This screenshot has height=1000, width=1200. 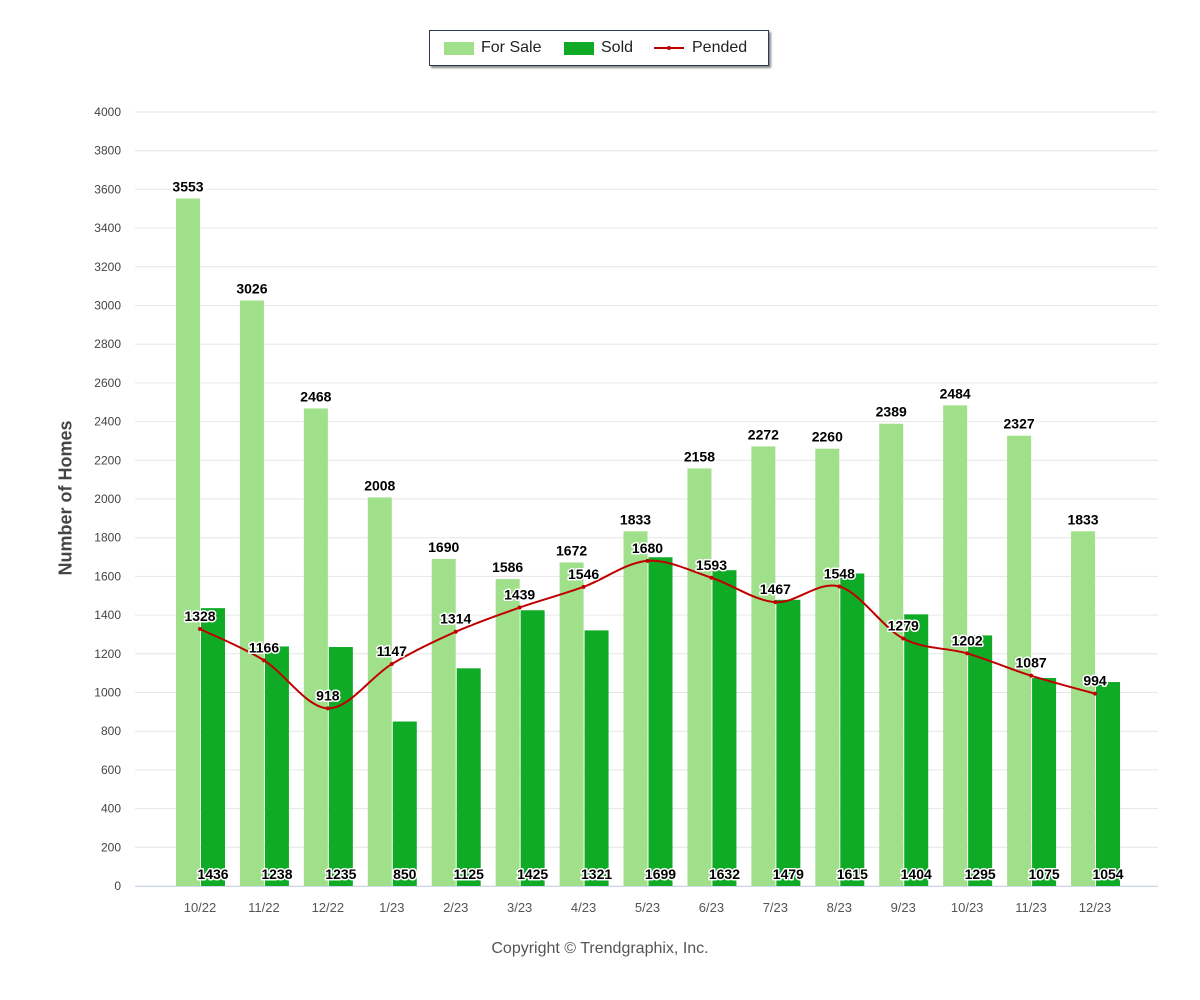 I want to click on pended-data-label: 1202, so click(x=967, y=640).